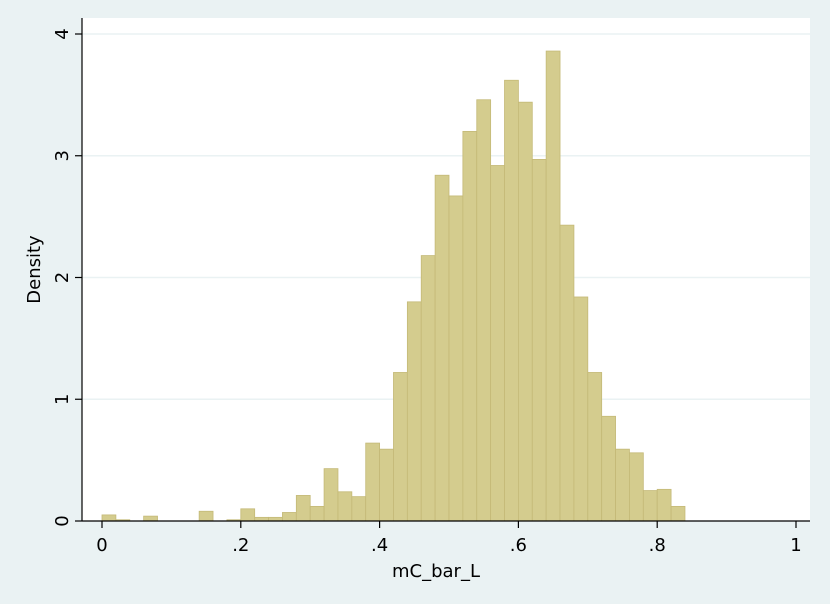 Image resolution: width=830 pixels, height=604 pixels. Describe the element at coordinates (62, 155) in the screenshot. I see `y-tick-label: 3` at that location.